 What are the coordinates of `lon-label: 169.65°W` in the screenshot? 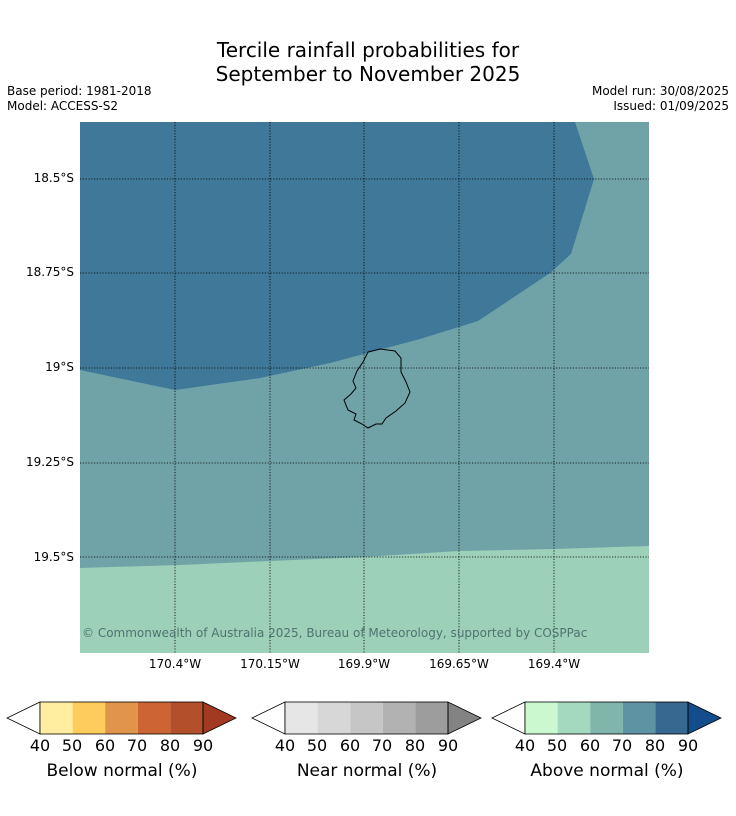 It's located at (459, 664).